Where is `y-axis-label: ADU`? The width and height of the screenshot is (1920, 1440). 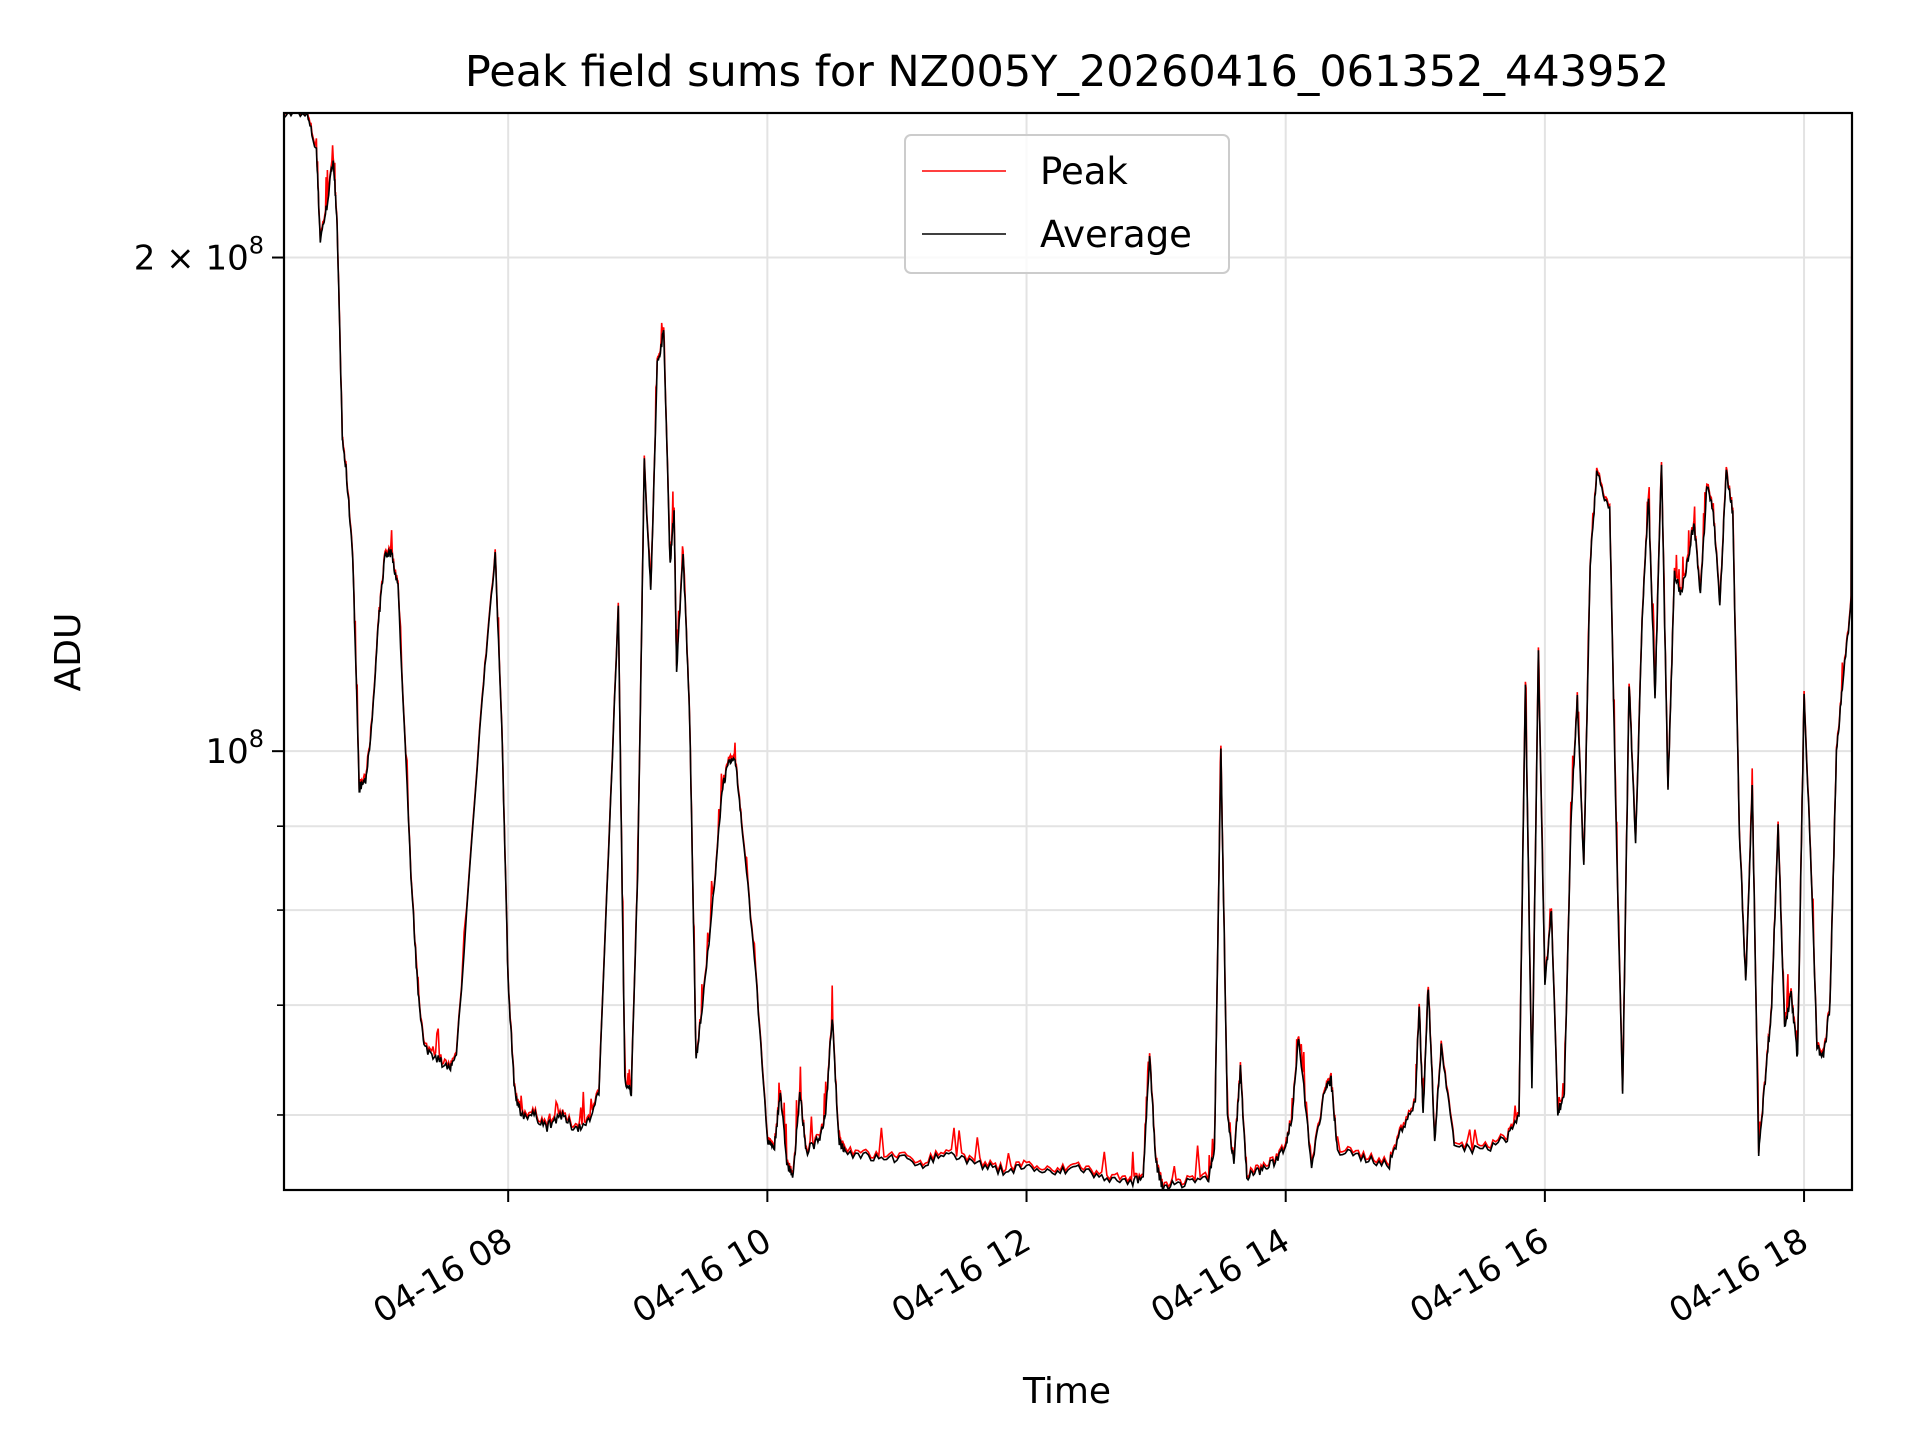 y-axis-label: ADU is located at coordinates (68, 652).